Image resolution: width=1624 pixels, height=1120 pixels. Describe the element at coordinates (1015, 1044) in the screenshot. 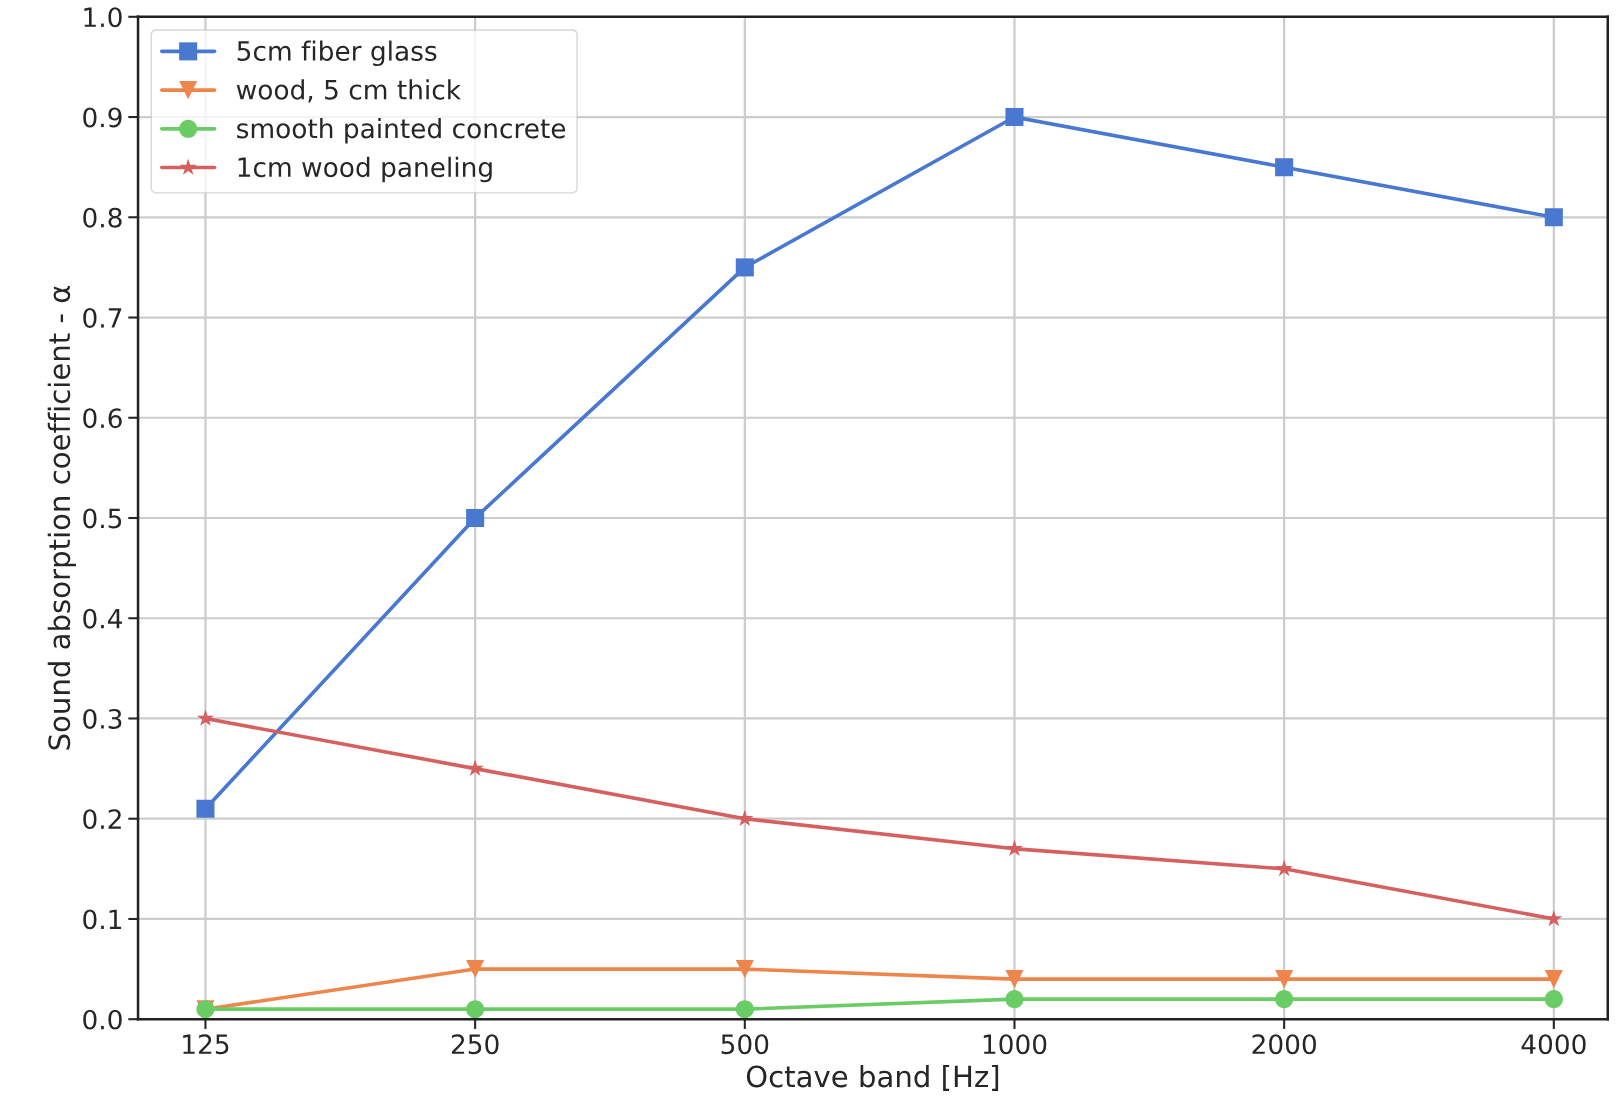

I see `x-tick-label: 1000` at that location.